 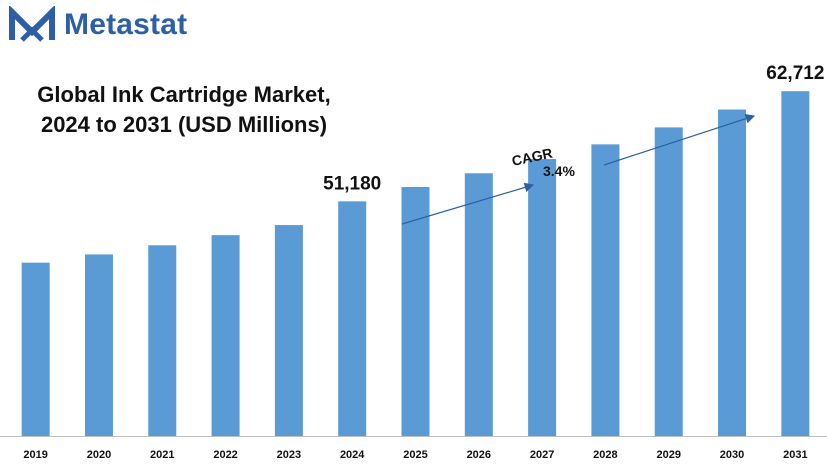 What do you see at coordinates (184, 94) in the screenshot?
I see `chart-title-line-1: Global Ink Cartridge Market,` at bounding box center [184, 94].